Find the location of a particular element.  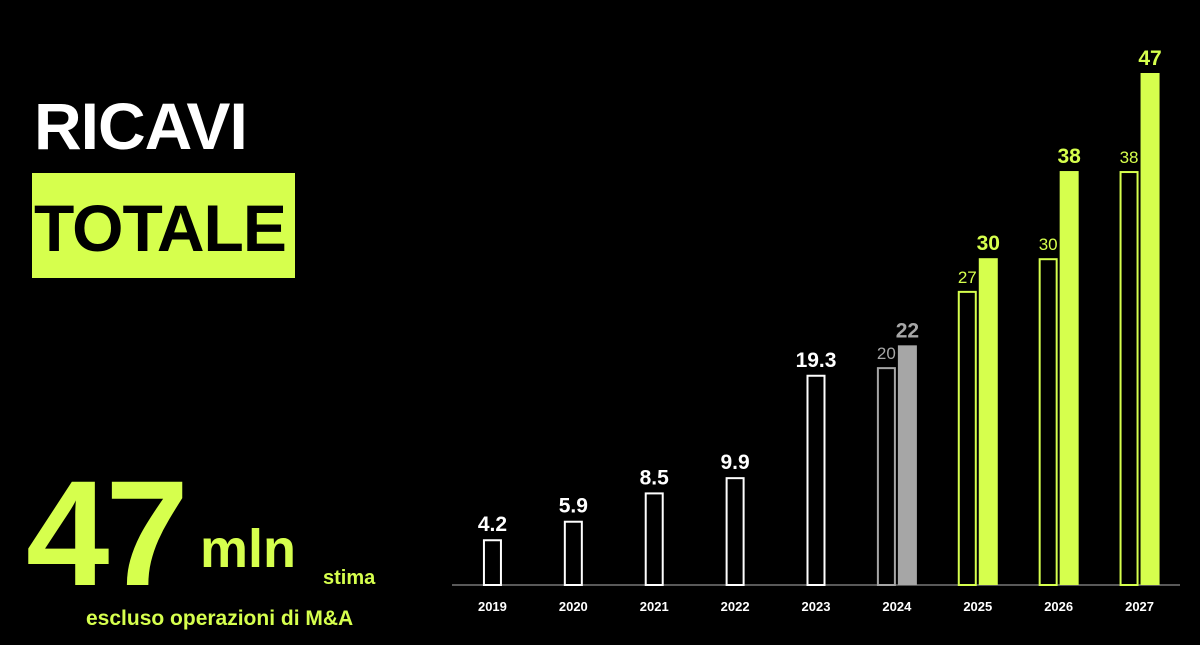

value-label: 47 is located at coordinates (1149, 58).